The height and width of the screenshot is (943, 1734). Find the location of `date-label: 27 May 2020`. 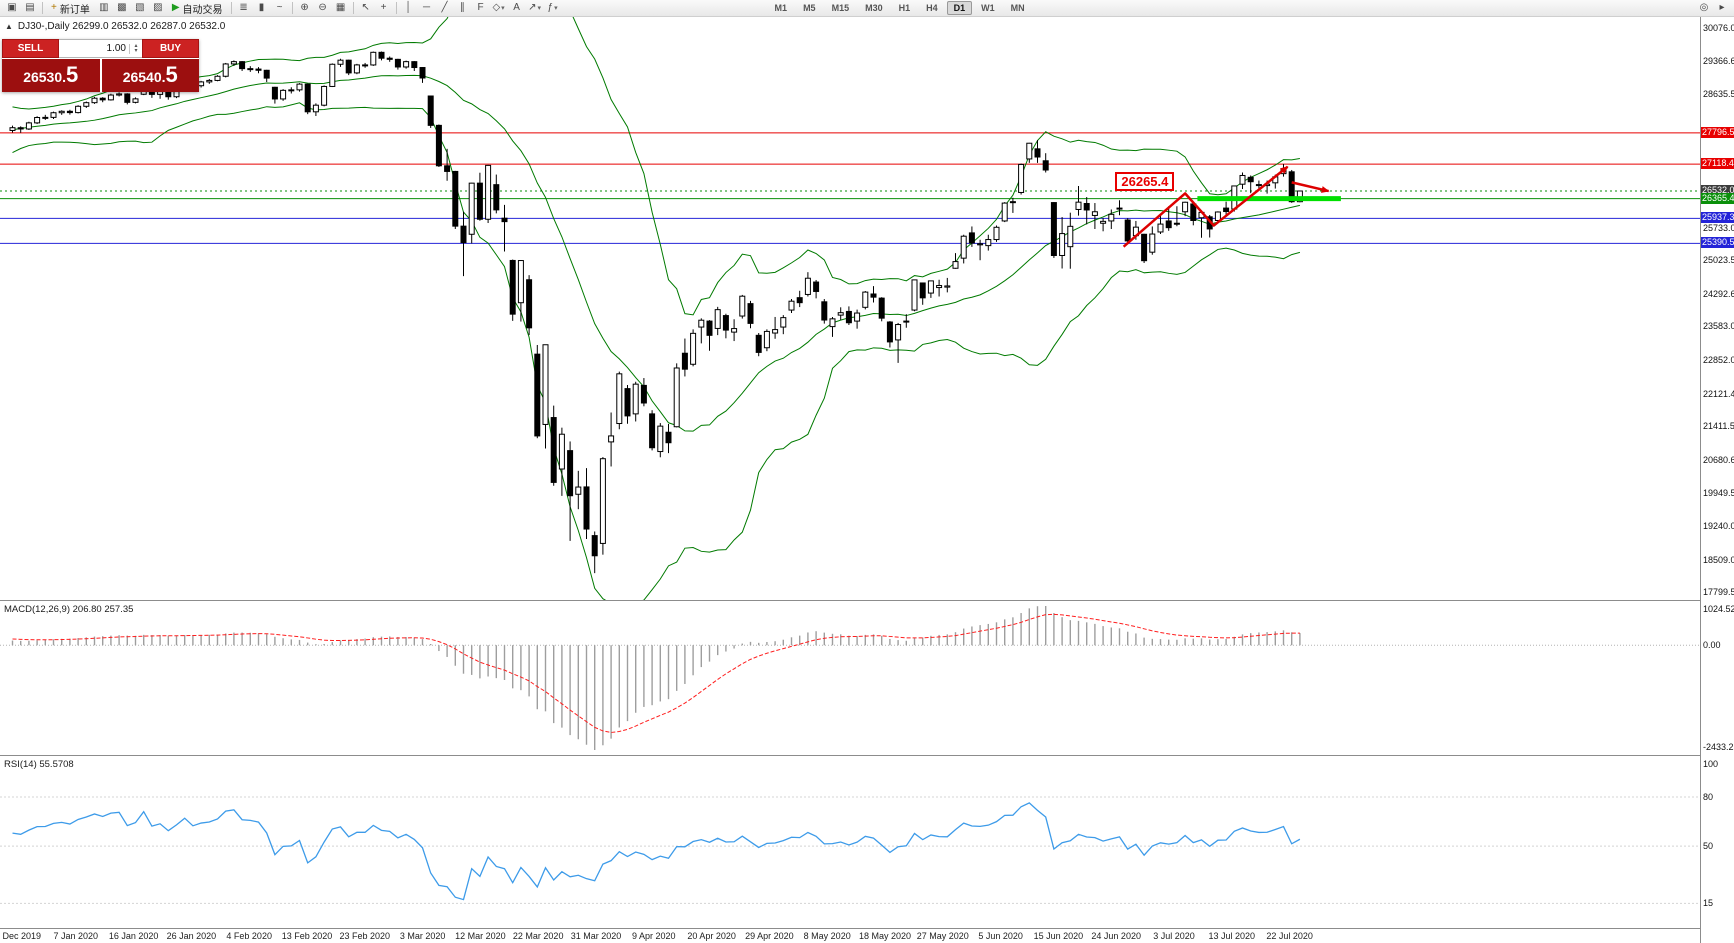

date-label: 27 May 2020 is located at coordinates (942, 936).